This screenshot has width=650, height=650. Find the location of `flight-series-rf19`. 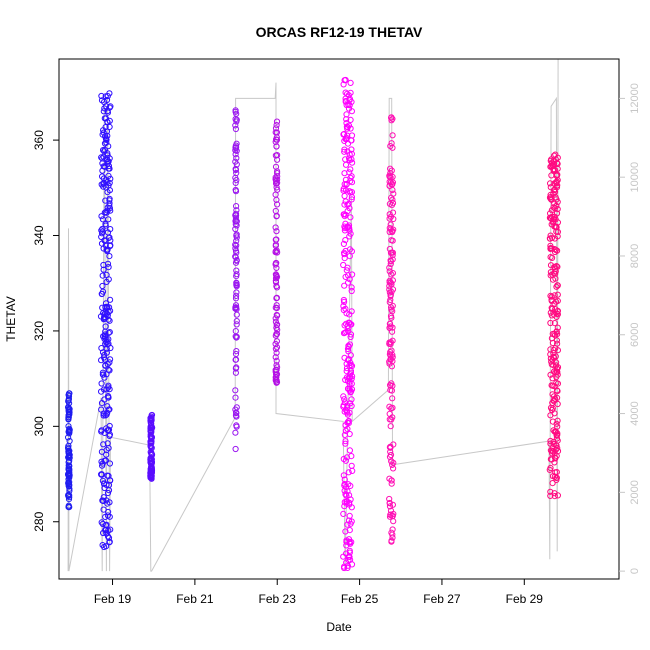

flight-series-rf19 is located at coordinates (554, 325).